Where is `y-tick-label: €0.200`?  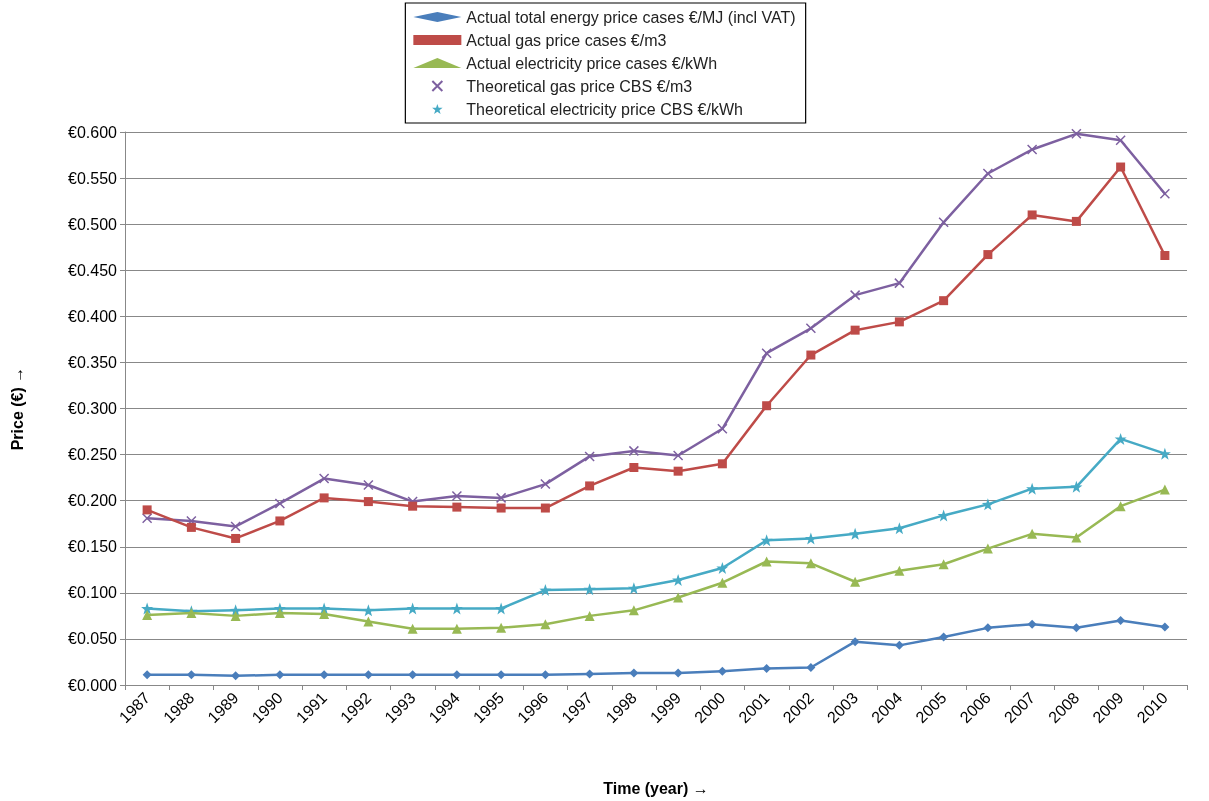 y-tick-label: €0.200 is located at coordinates (93, 501).